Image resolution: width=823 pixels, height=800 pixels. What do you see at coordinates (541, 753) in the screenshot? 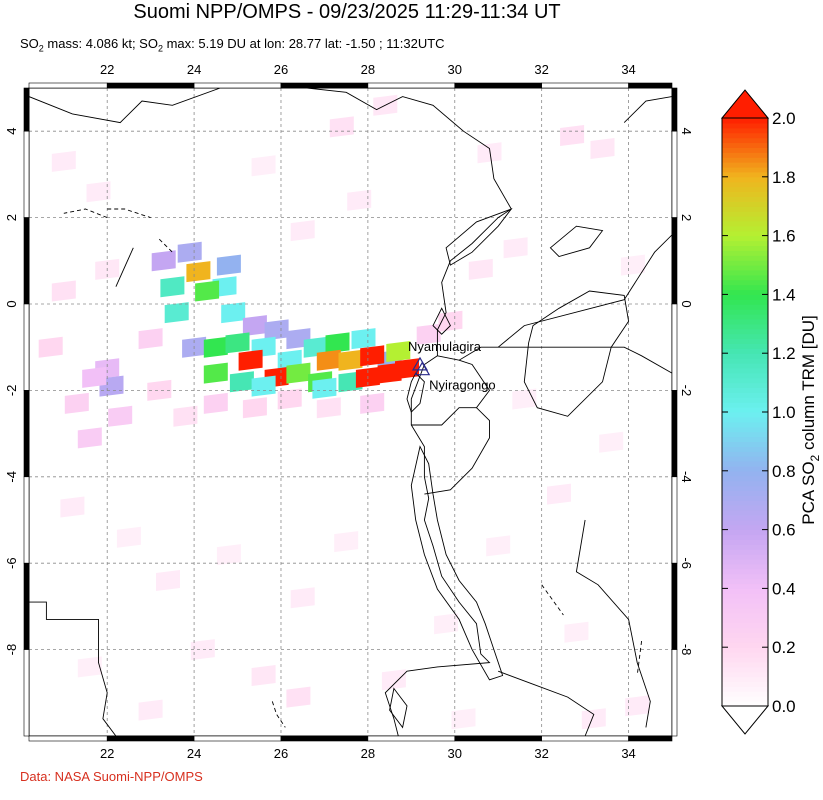
I see `lon-tick-label-bottom: 32` at bounding box center [541, 753].